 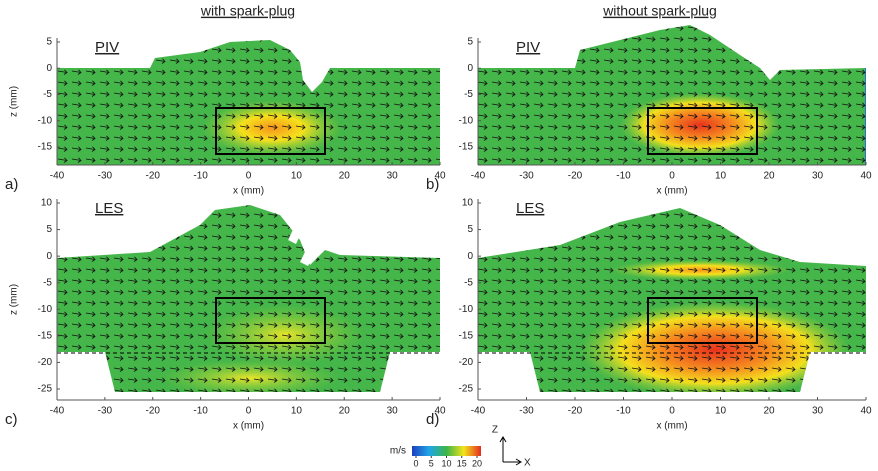 What do you see at coordinates (527, 463) in the screenshot?
I see `axis-indicator-label: X` at bounding box center [527, 463].